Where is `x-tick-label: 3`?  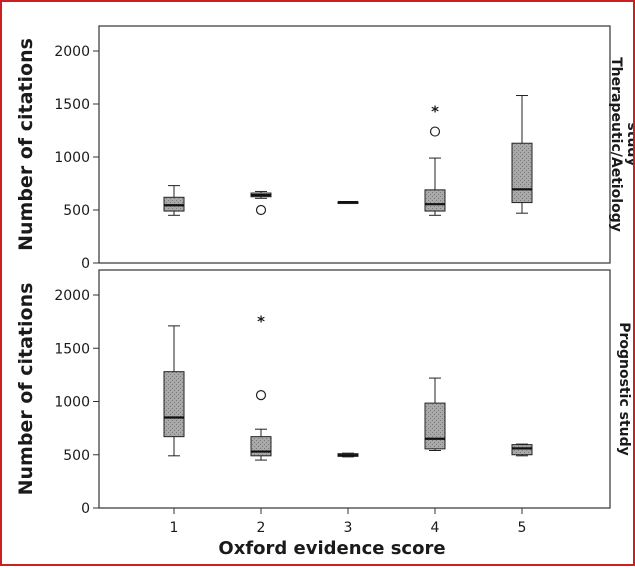 x-tick-label: 3 is located at coordinates (348, 528).